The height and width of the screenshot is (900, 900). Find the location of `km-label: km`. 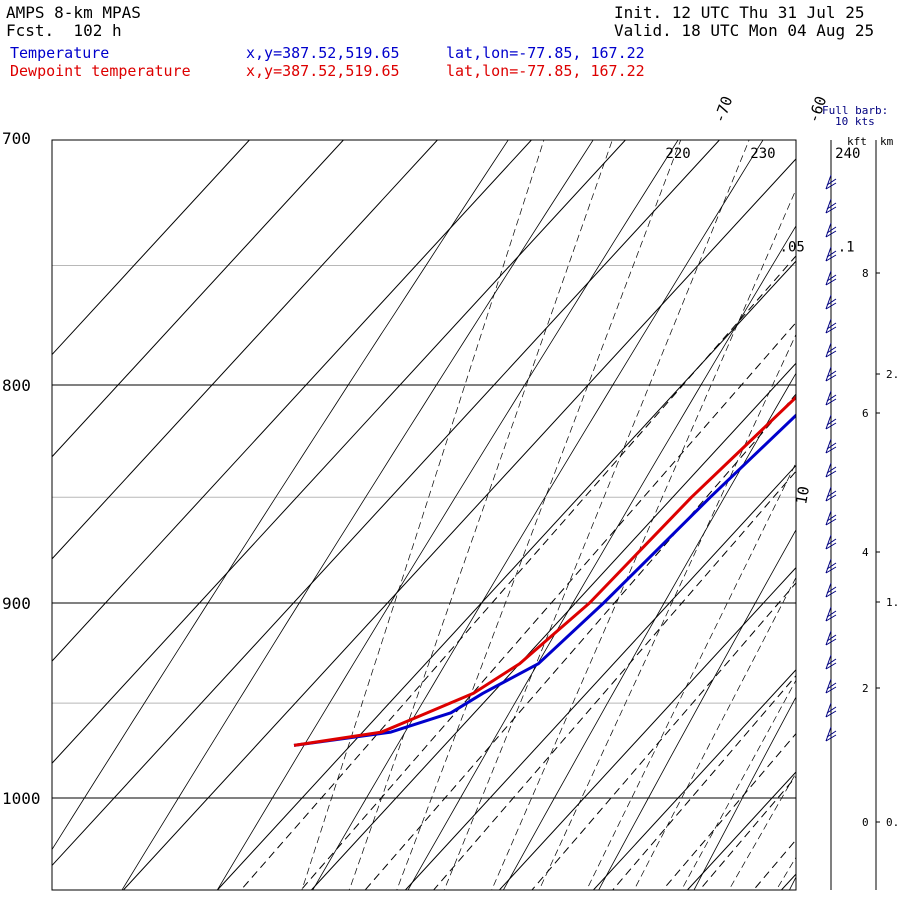

km-label: km is located at coordinates (887, 141).